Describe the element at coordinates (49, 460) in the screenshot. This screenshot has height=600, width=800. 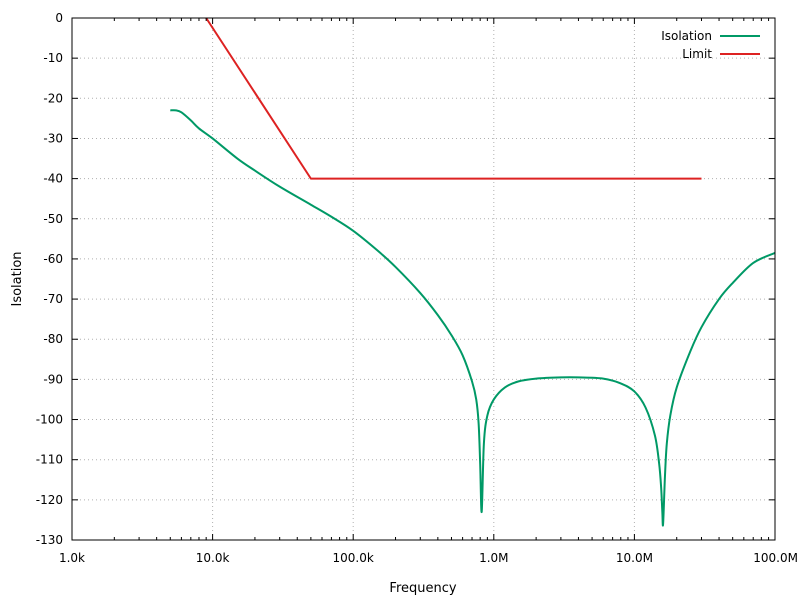
I see `y-tick-label: -110` at that location.